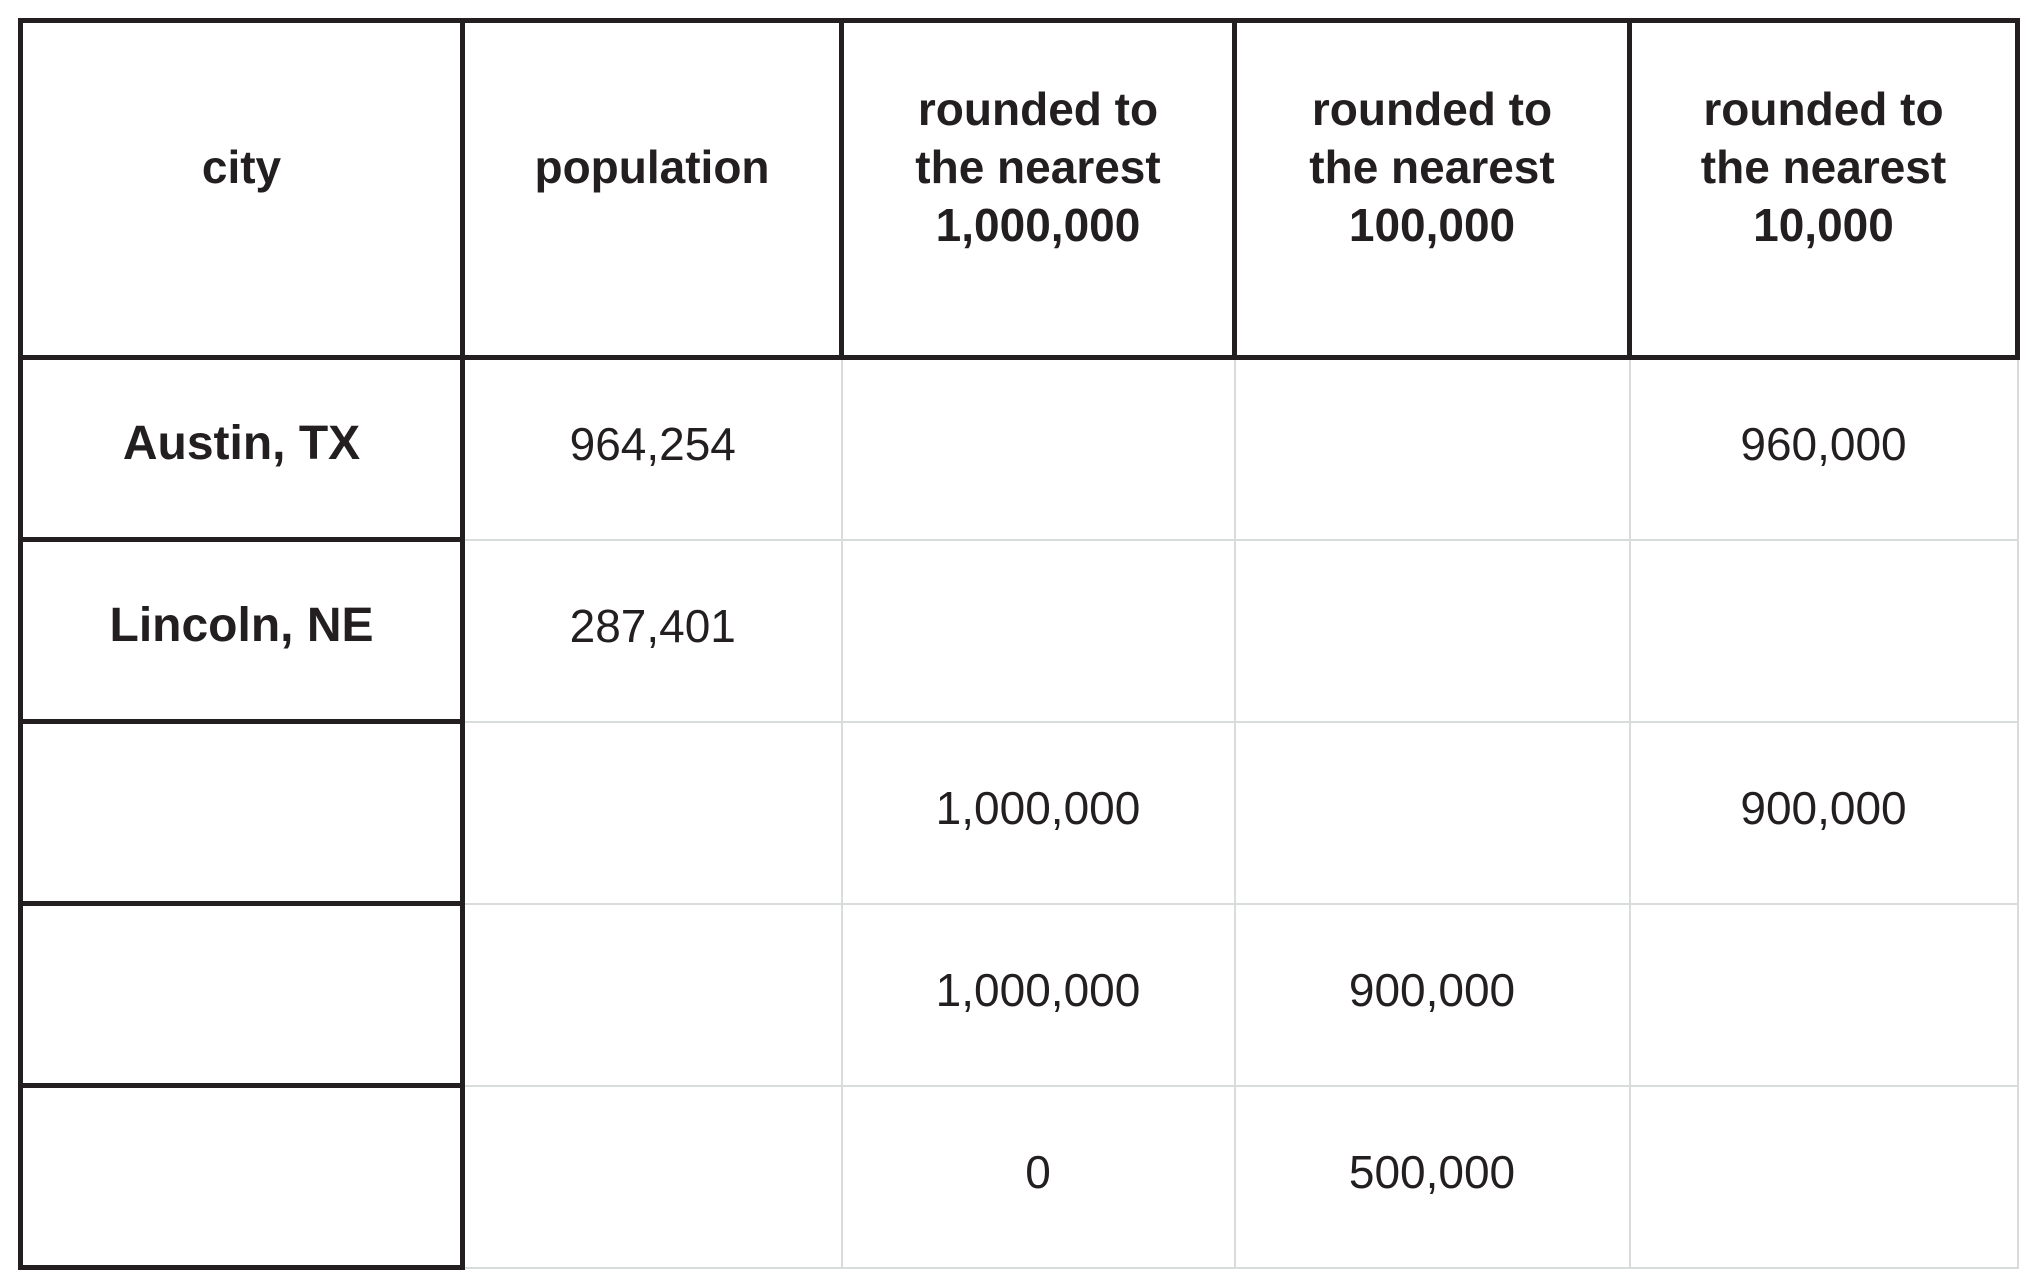  Describe the element at coordinates (1823, 448) in the screenshot. I see `rounded-10k-cell: 960,000` at that location.